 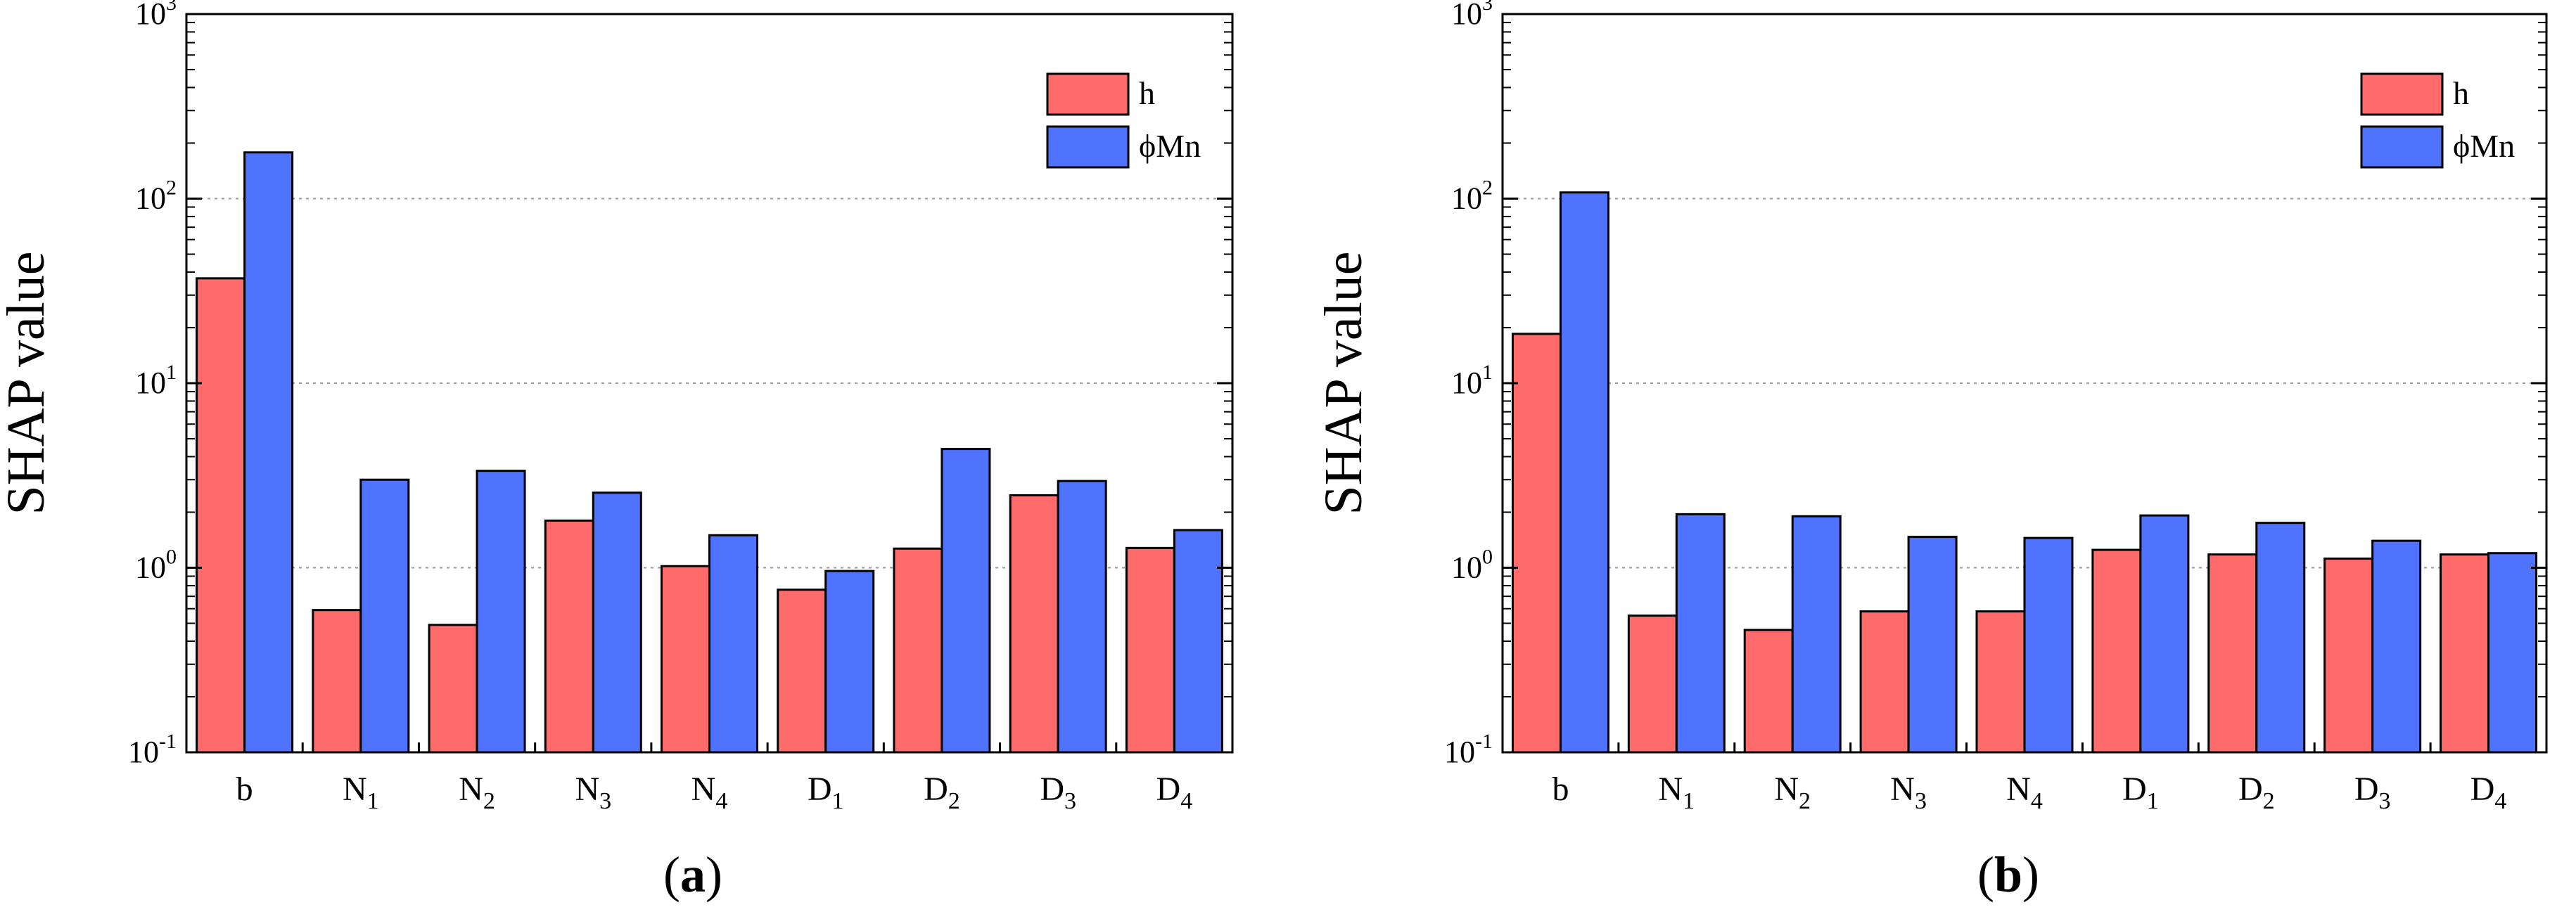 What do you see at coordinates (1082, 616) in the screenshot?
I see `bar-phimn-d3` at bounding box center [1082, 616].